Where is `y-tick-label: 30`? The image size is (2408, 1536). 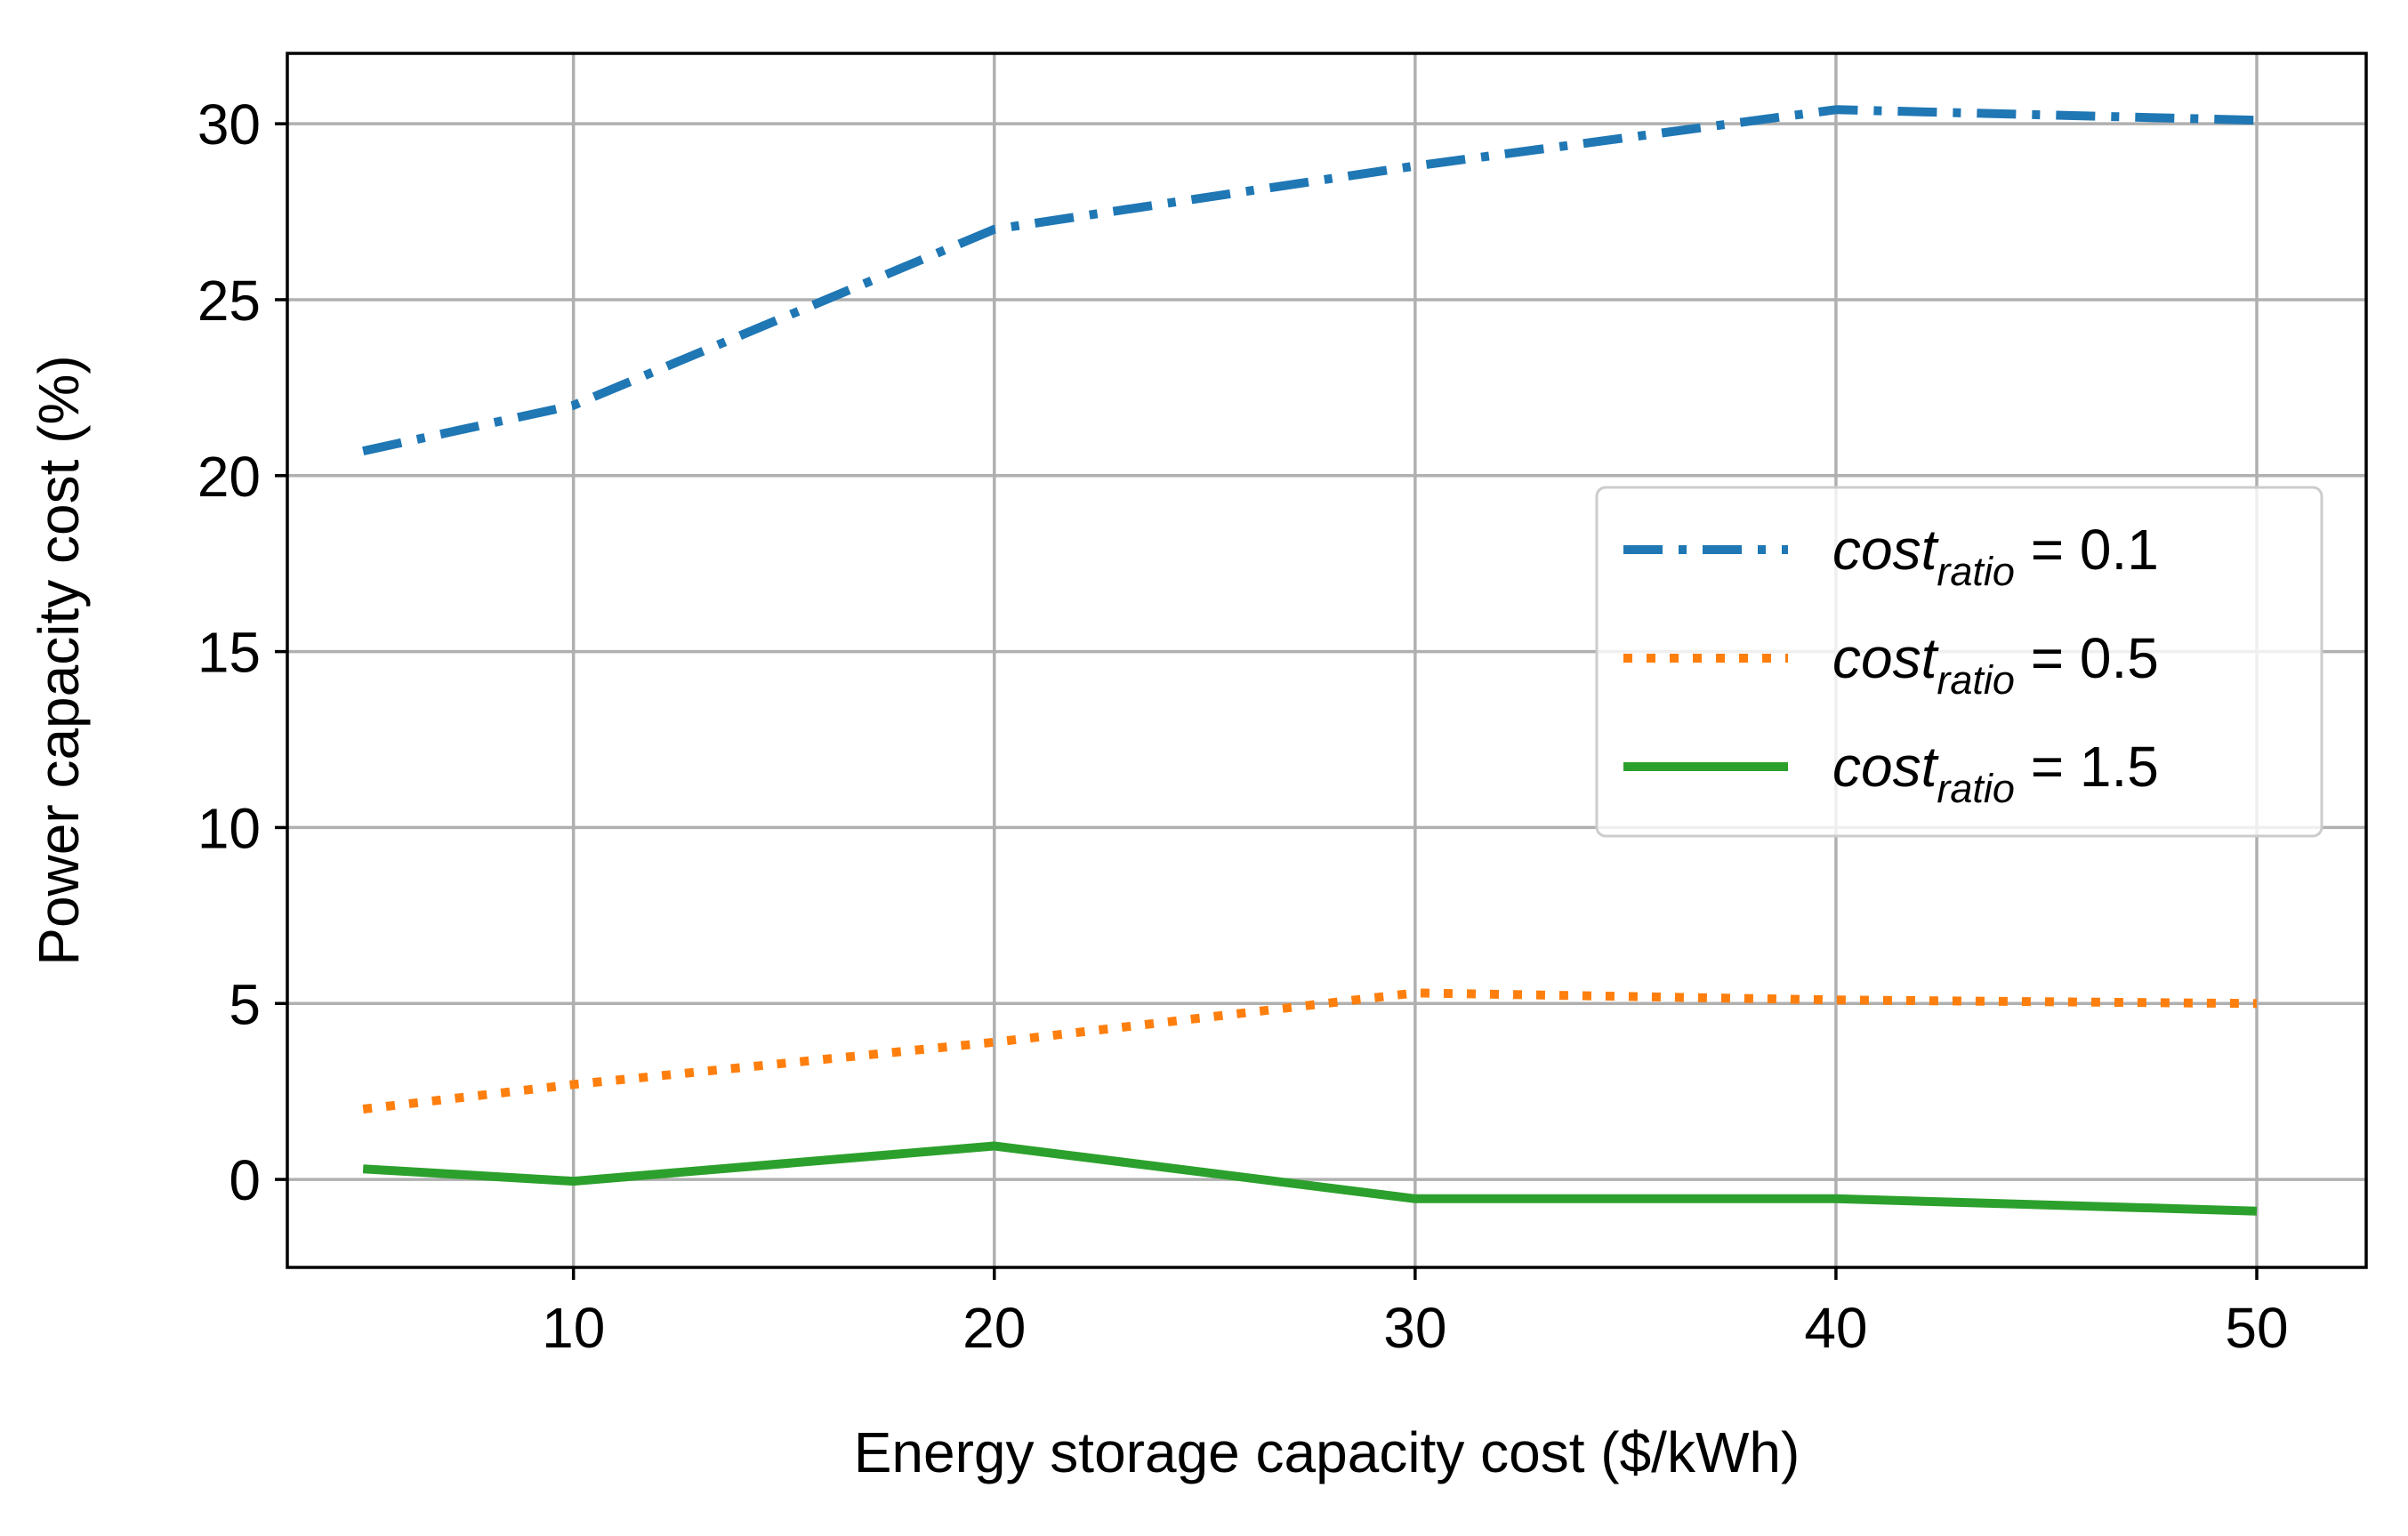 y-tick-label: 30 is located at coordinates (229, 124).